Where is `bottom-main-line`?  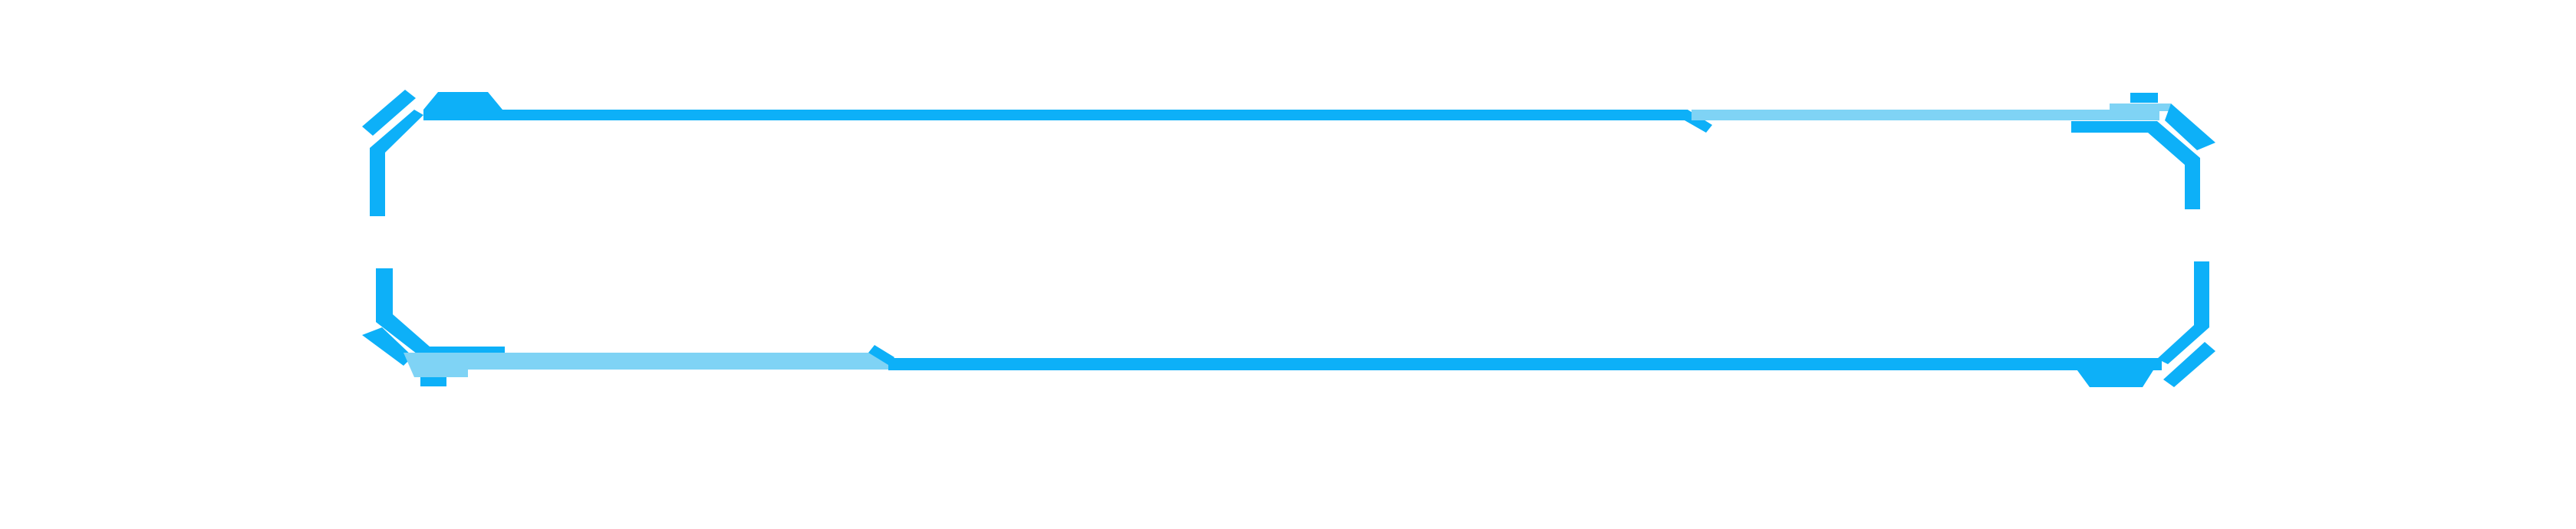
bottom-main-line is located at coordinates (1525, 364).